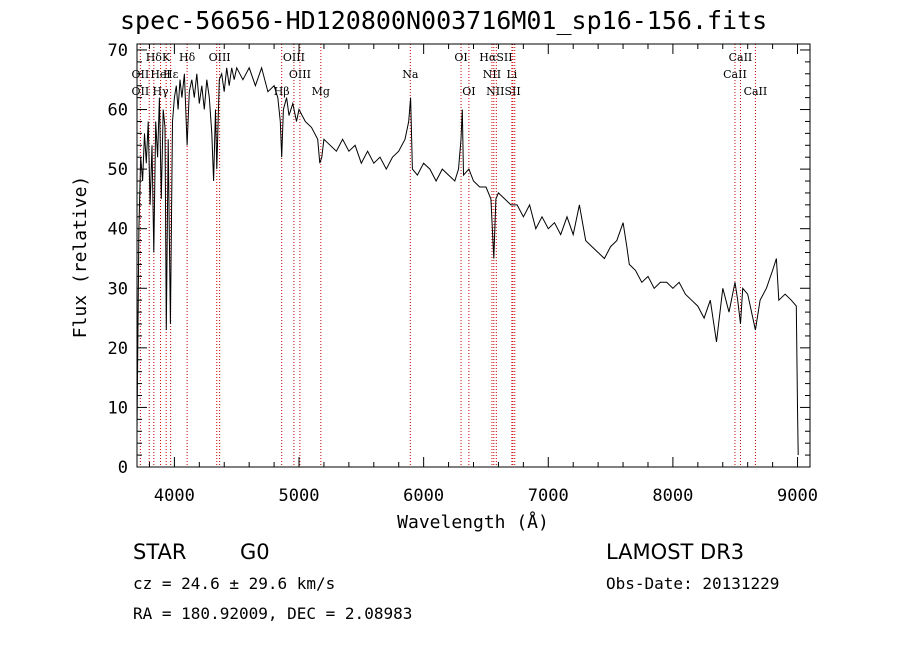 This screenshot has width=900, height=649. Describe the element at coordinates (693, 583) in the screenshot. I see `observation-date: Obs-Date: 20131229` at that location.